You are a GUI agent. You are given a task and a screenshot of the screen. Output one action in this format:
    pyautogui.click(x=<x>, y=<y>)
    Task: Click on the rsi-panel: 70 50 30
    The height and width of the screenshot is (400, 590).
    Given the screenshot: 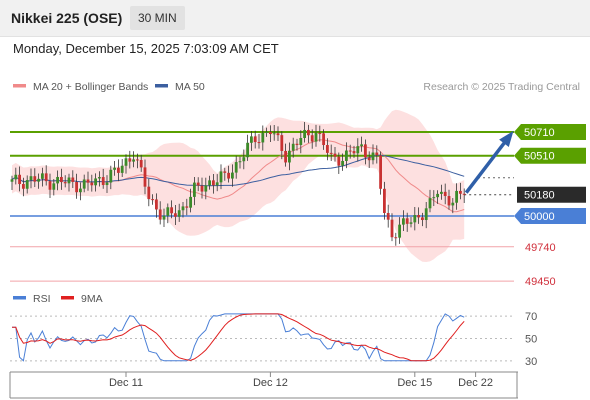 What is the action you would take?
    pyautogui.click(x=273, y=339)
    